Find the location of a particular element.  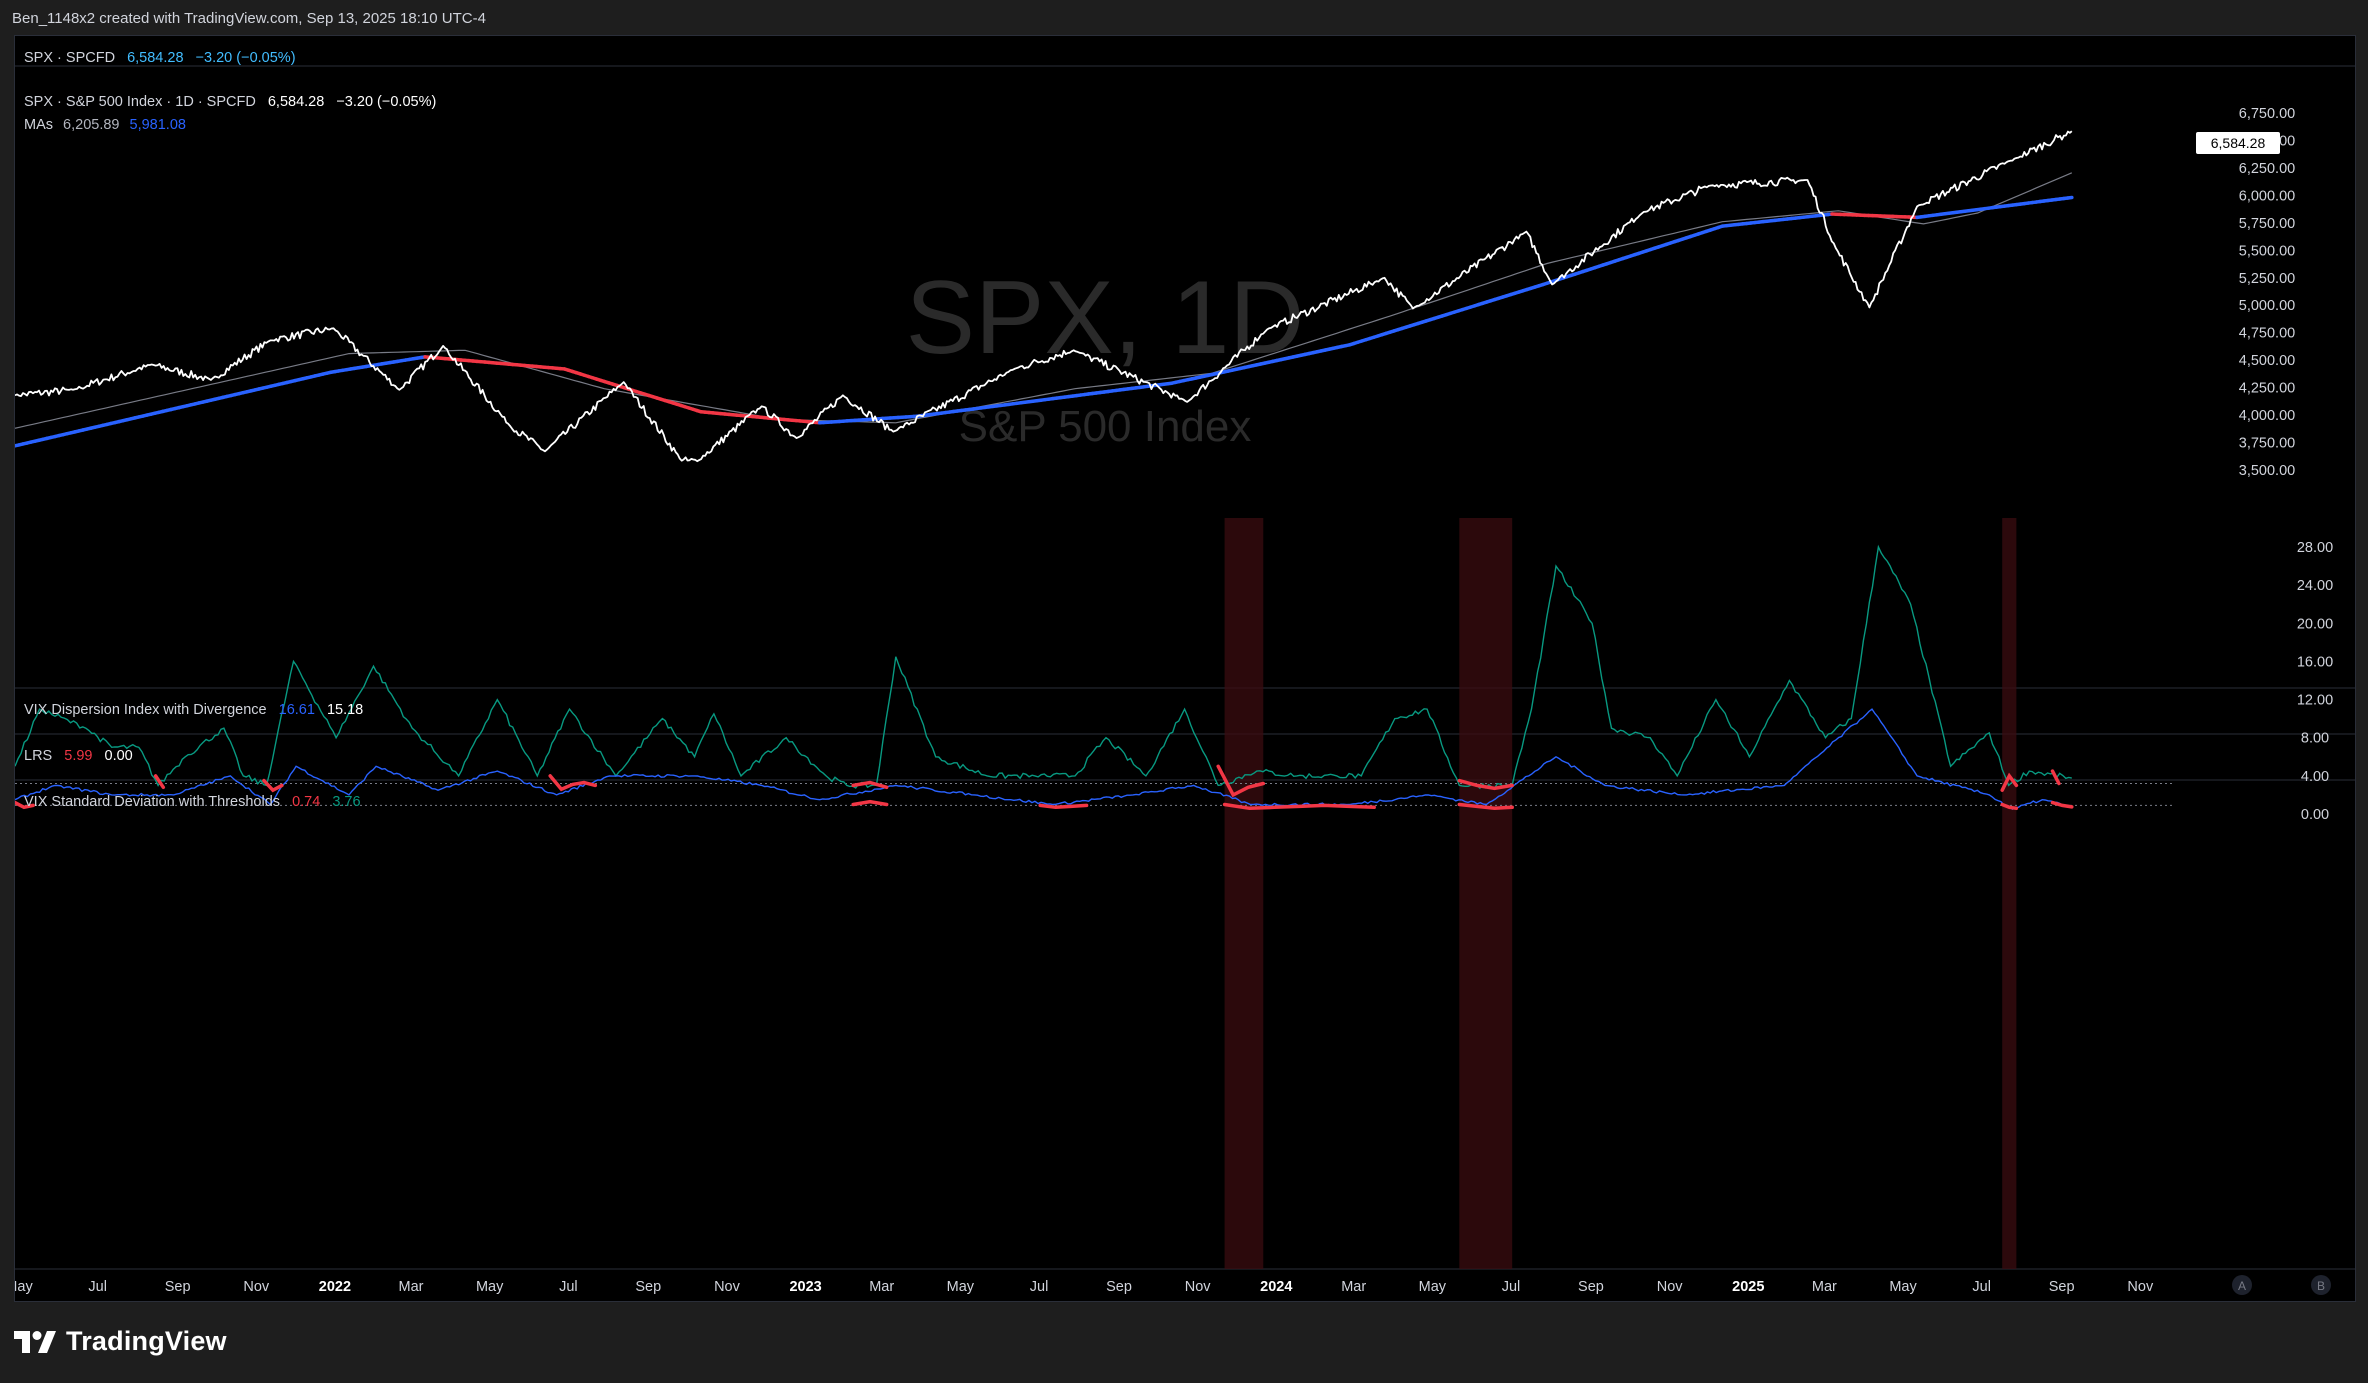

main-legend-price: 6,584.28 is located at coordinates (296, 102).